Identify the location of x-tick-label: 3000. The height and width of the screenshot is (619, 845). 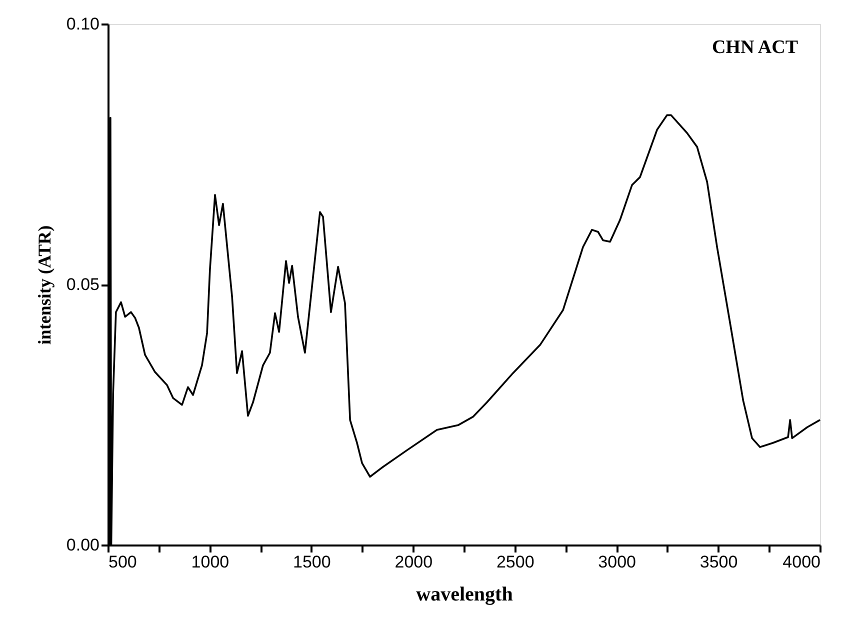
(617, 562).